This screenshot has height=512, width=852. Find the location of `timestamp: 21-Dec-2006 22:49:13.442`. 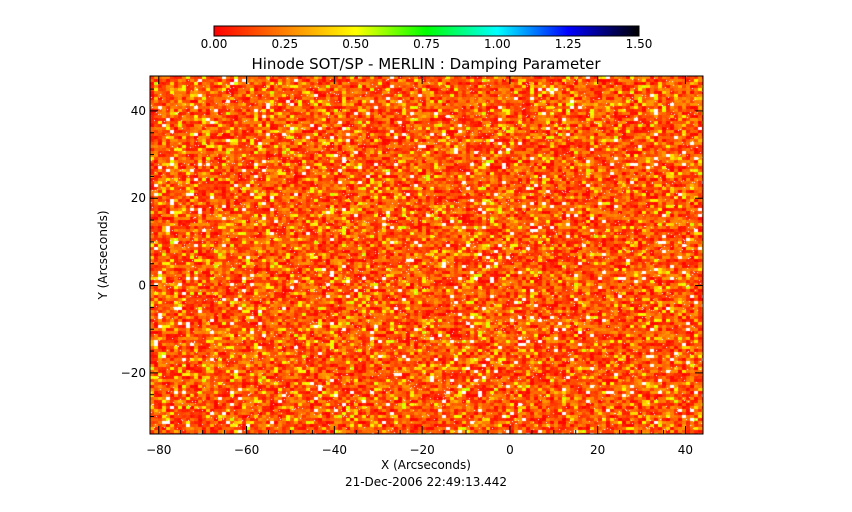

timestamp: 21-Dec-2006 22:49:13.442 is located at coordinates (426, 482).